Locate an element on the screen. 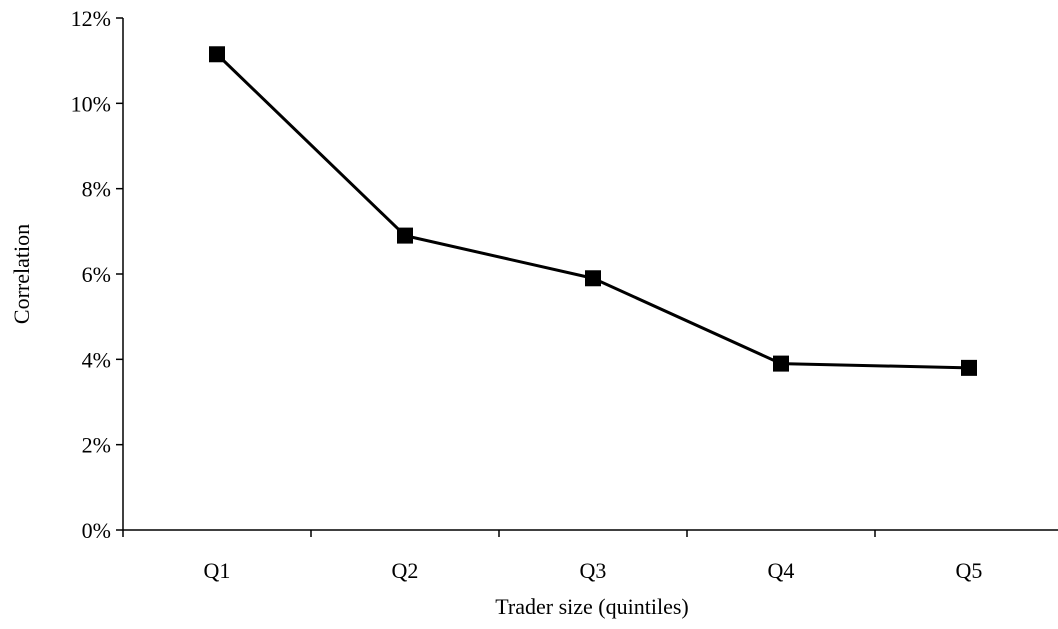 This screenshot has height=629, width=1058. y-tick-label: 4% is located at coordinates (96, 359).